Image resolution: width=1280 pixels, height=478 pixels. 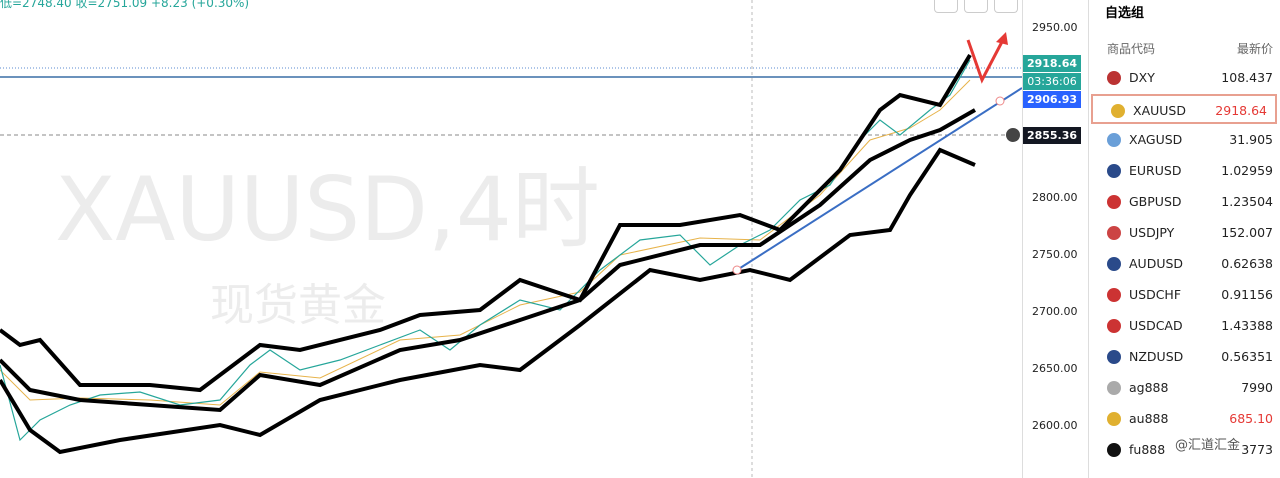 I want to click on symbol: USDCHF, so click(x=1155, y=294).